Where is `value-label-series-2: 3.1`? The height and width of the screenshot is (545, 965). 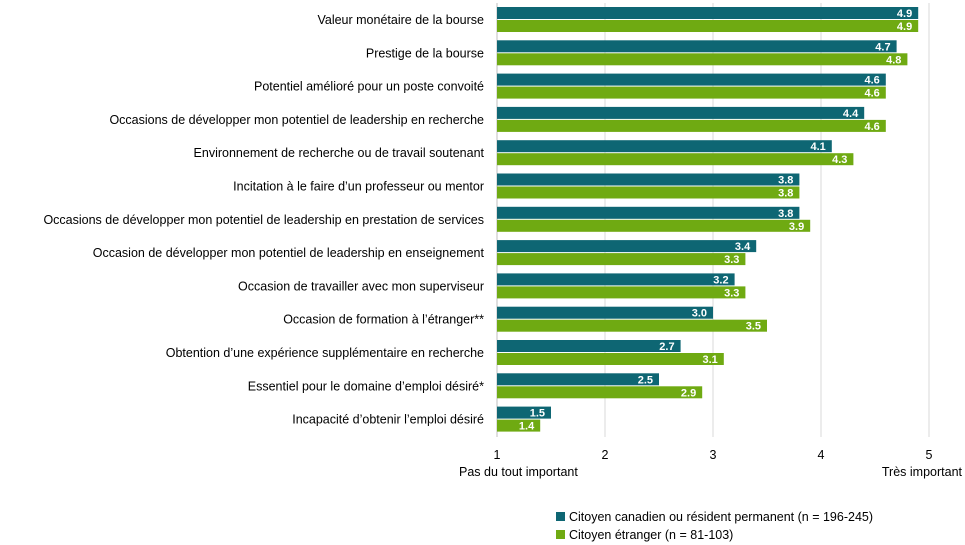
value-label-series-2: 3.1 is located at coordinates (710, 360).